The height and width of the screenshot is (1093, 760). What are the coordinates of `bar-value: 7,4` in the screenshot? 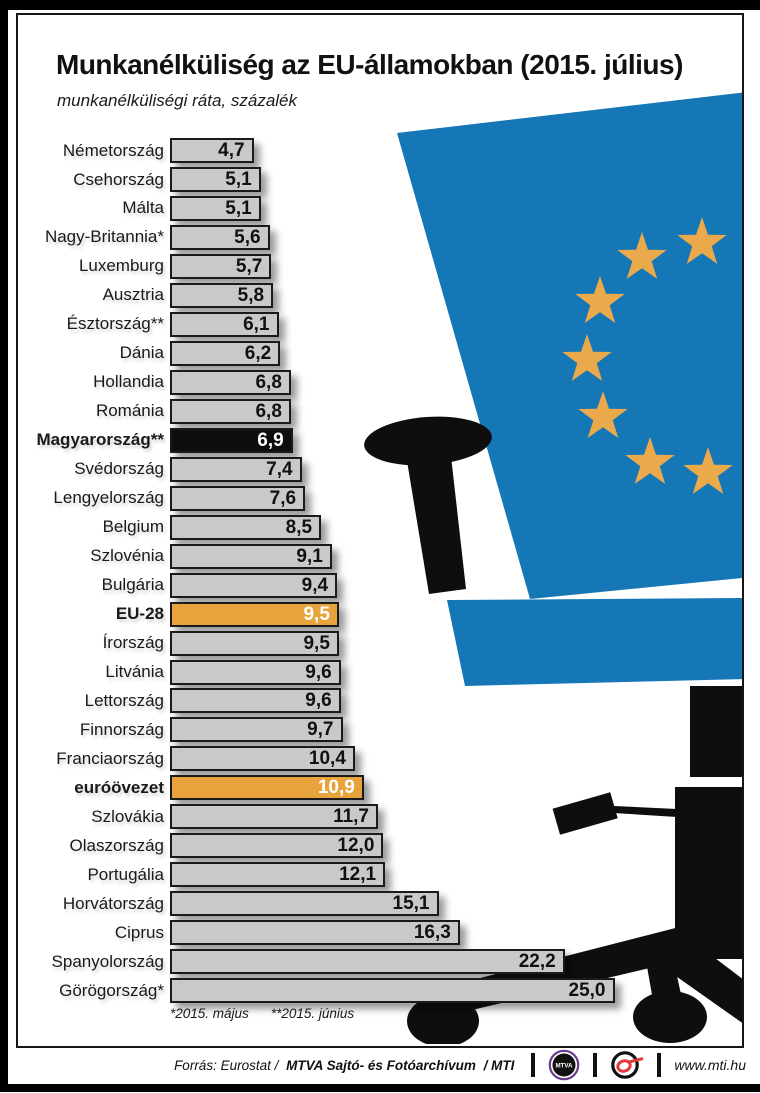 It's located at (279, 469).